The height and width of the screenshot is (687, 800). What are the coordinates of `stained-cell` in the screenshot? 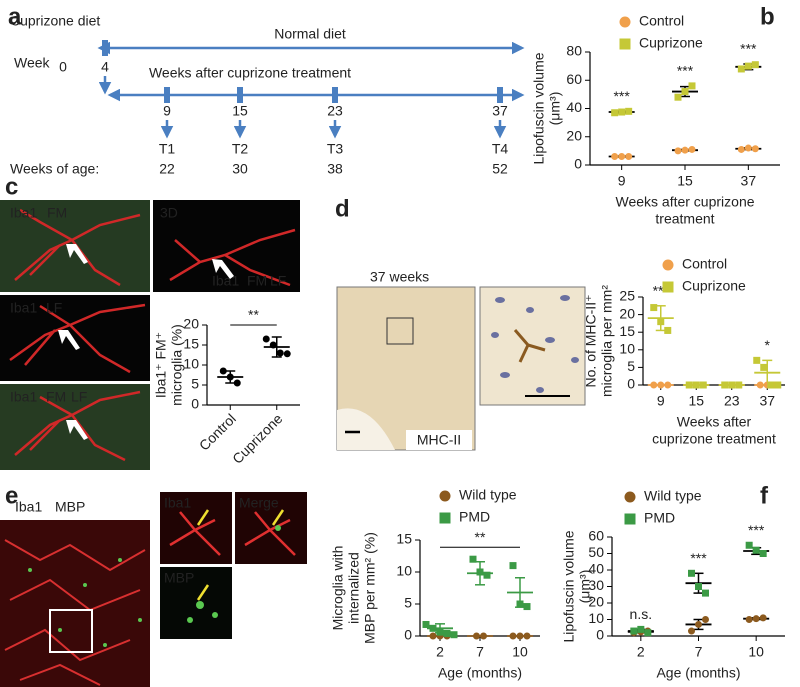 It's located at (529, 346).